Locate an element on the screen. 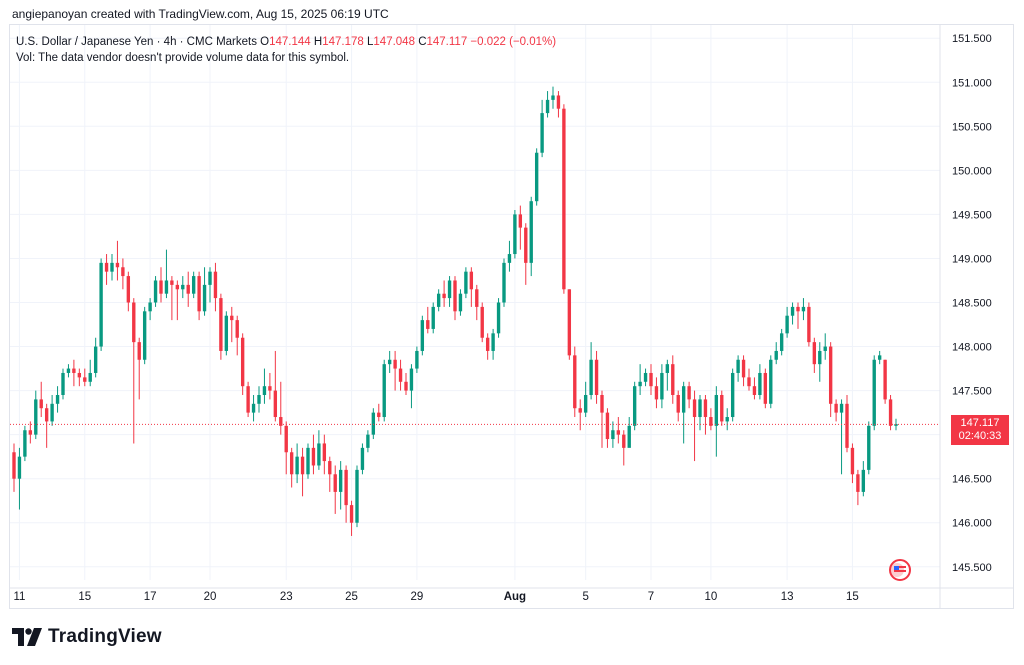 This screenshot has height=665, width=1024. flag-icon is located at coordinates (900, 570).